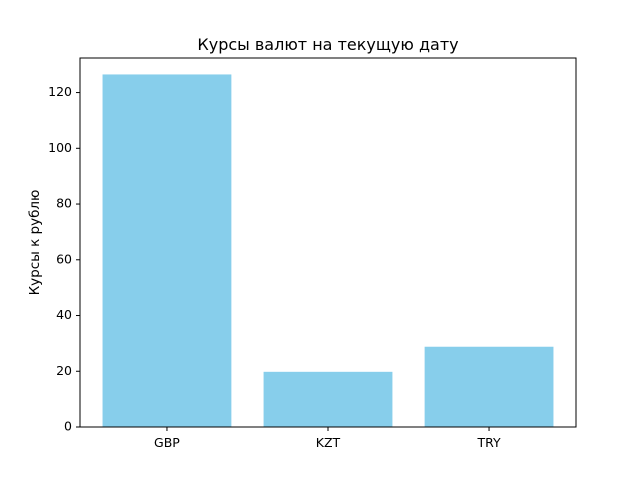 This screenshot has width=640, height=480. I want to click on y-tick-label-80: 80, so click(64, 203).